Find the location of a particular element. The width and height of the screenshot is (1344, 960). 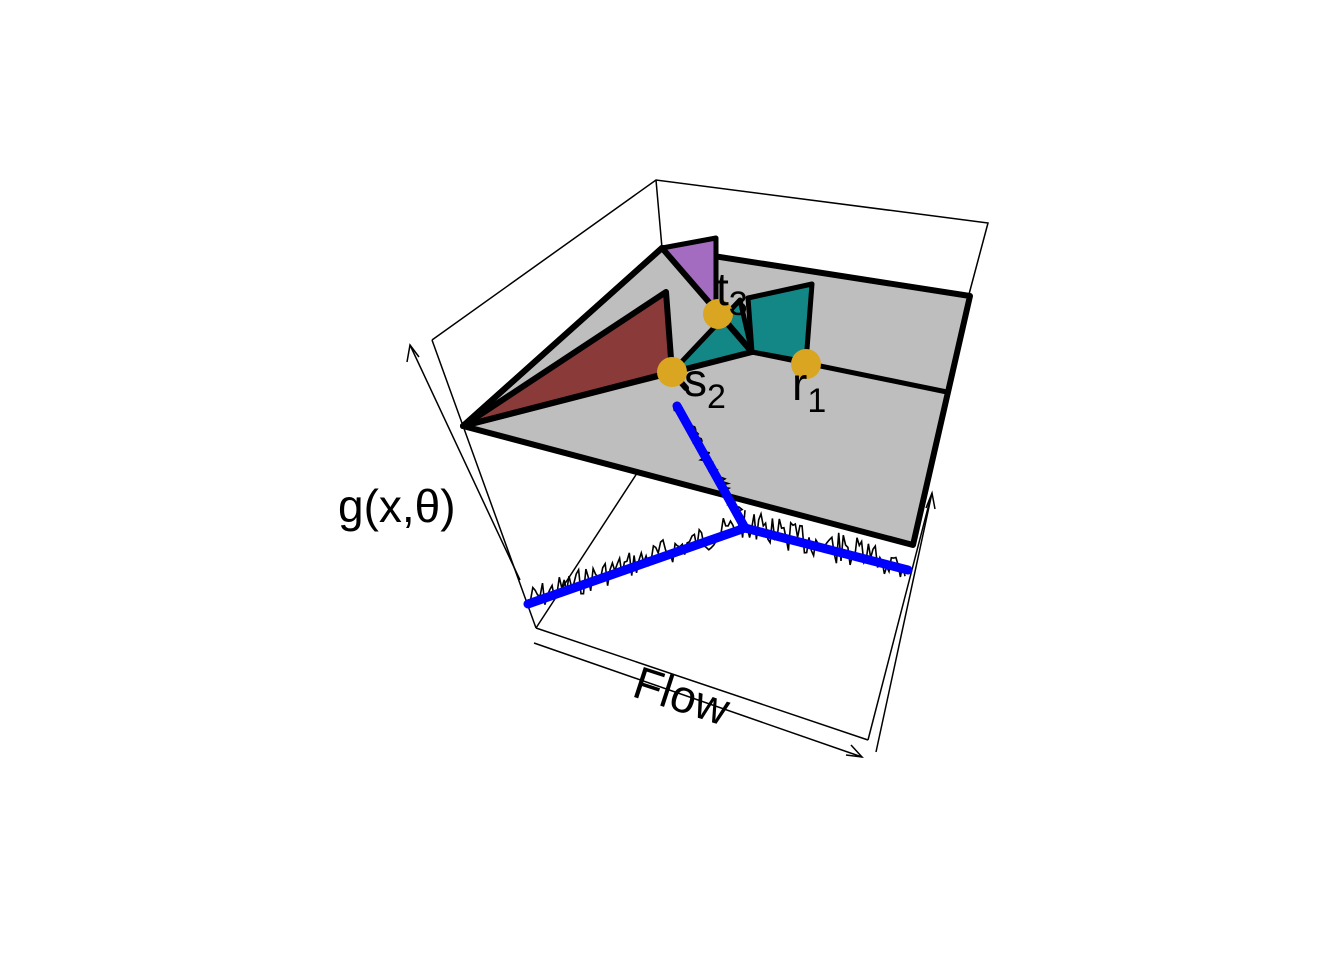

box-vertical-back-edge is located at coordinates (659, 214).